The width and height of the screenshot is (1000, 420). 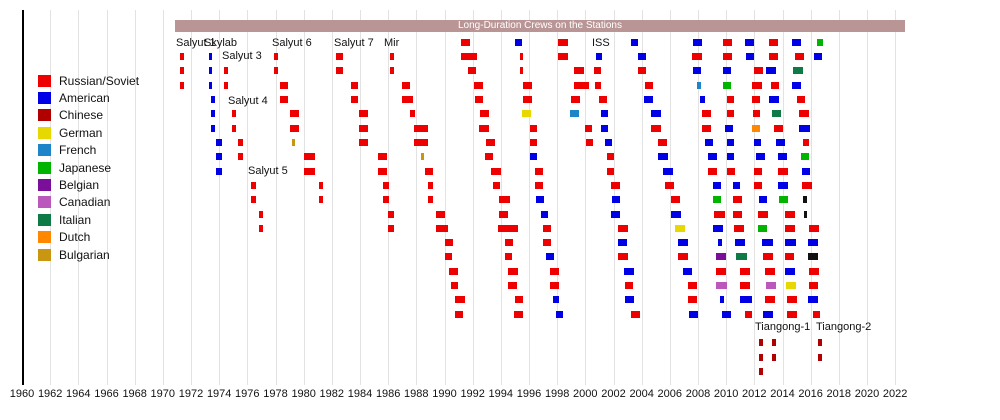 What do you see at coordinates (106, 394) in the screenshot?
I see `x-tick-label: 1966` at bounding box center [106, 394].